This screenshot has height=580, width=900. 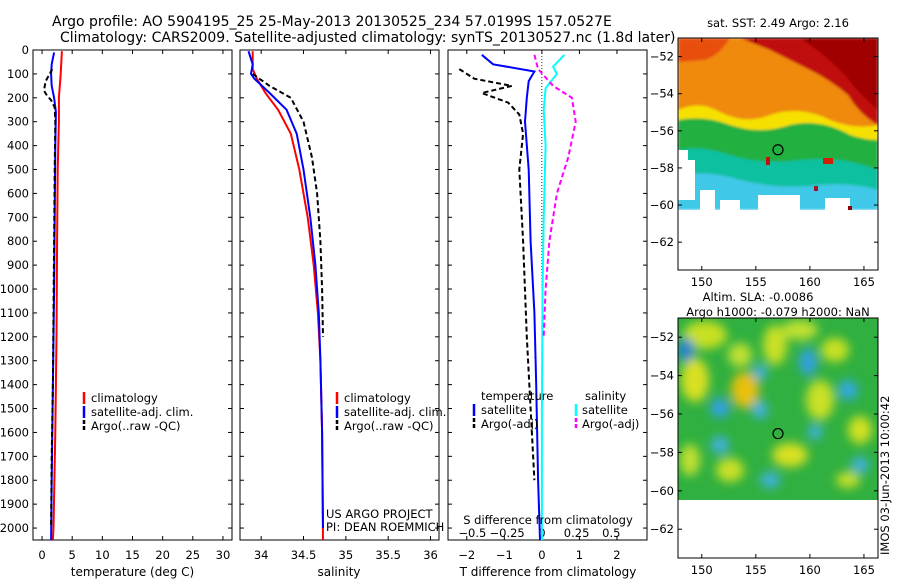 What do you see at coordinates (778, 23) in the screenshot?
I see `sst-map-title: sat. SST: 2.49 Argo: 2.16` at bounding box center [778, 23].